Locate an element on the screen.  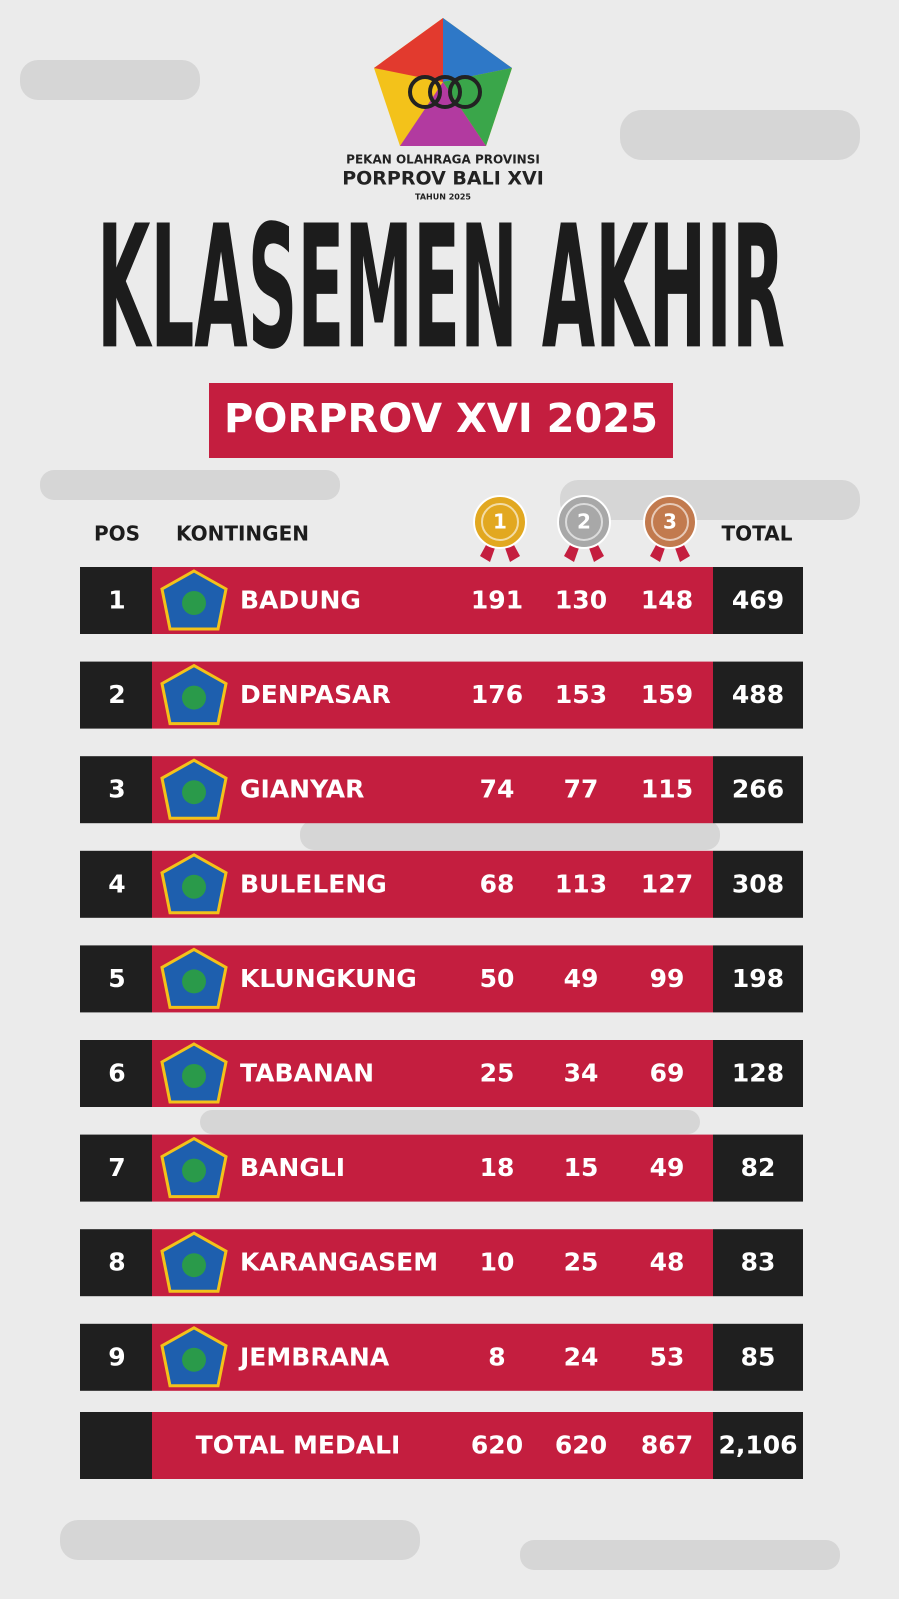
medal-count: 148 is located at coordinates (667, 600).